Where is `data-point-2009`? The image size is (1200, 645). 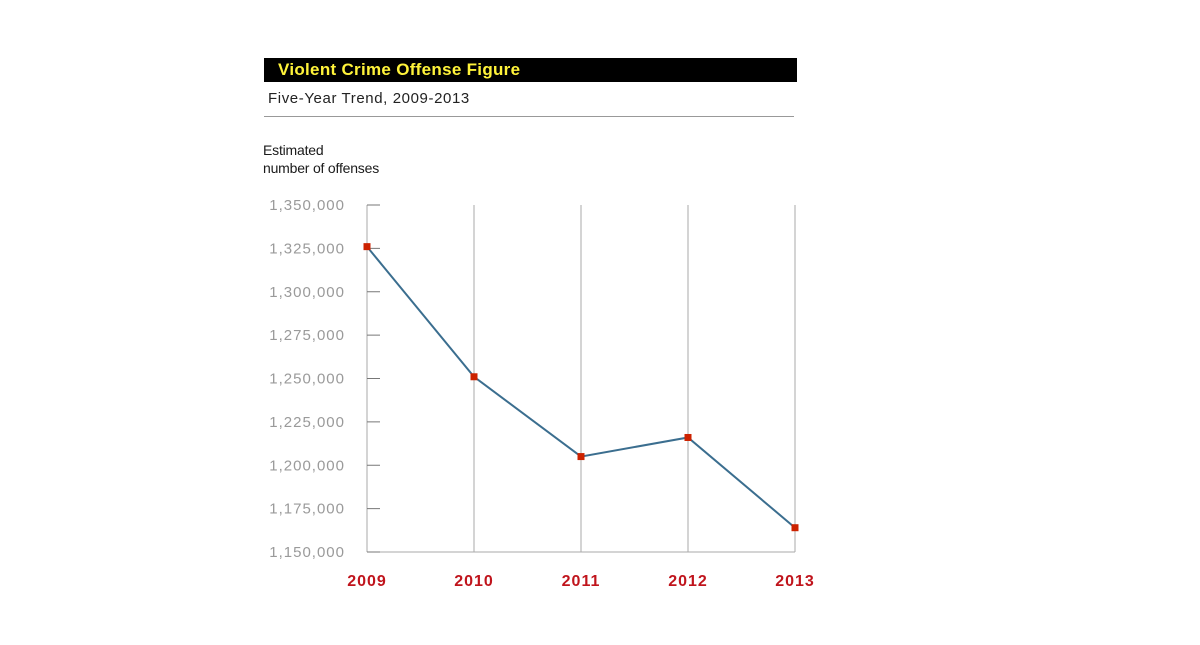 data-point-2009 is located at coordinates (367, 247).